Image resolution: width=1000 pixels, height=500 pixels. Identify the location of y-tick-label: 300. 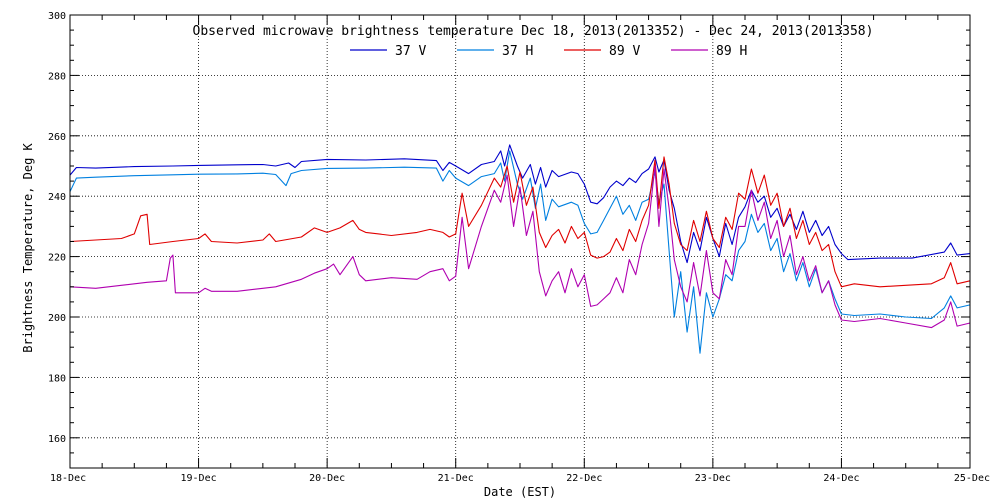
(57, 16).